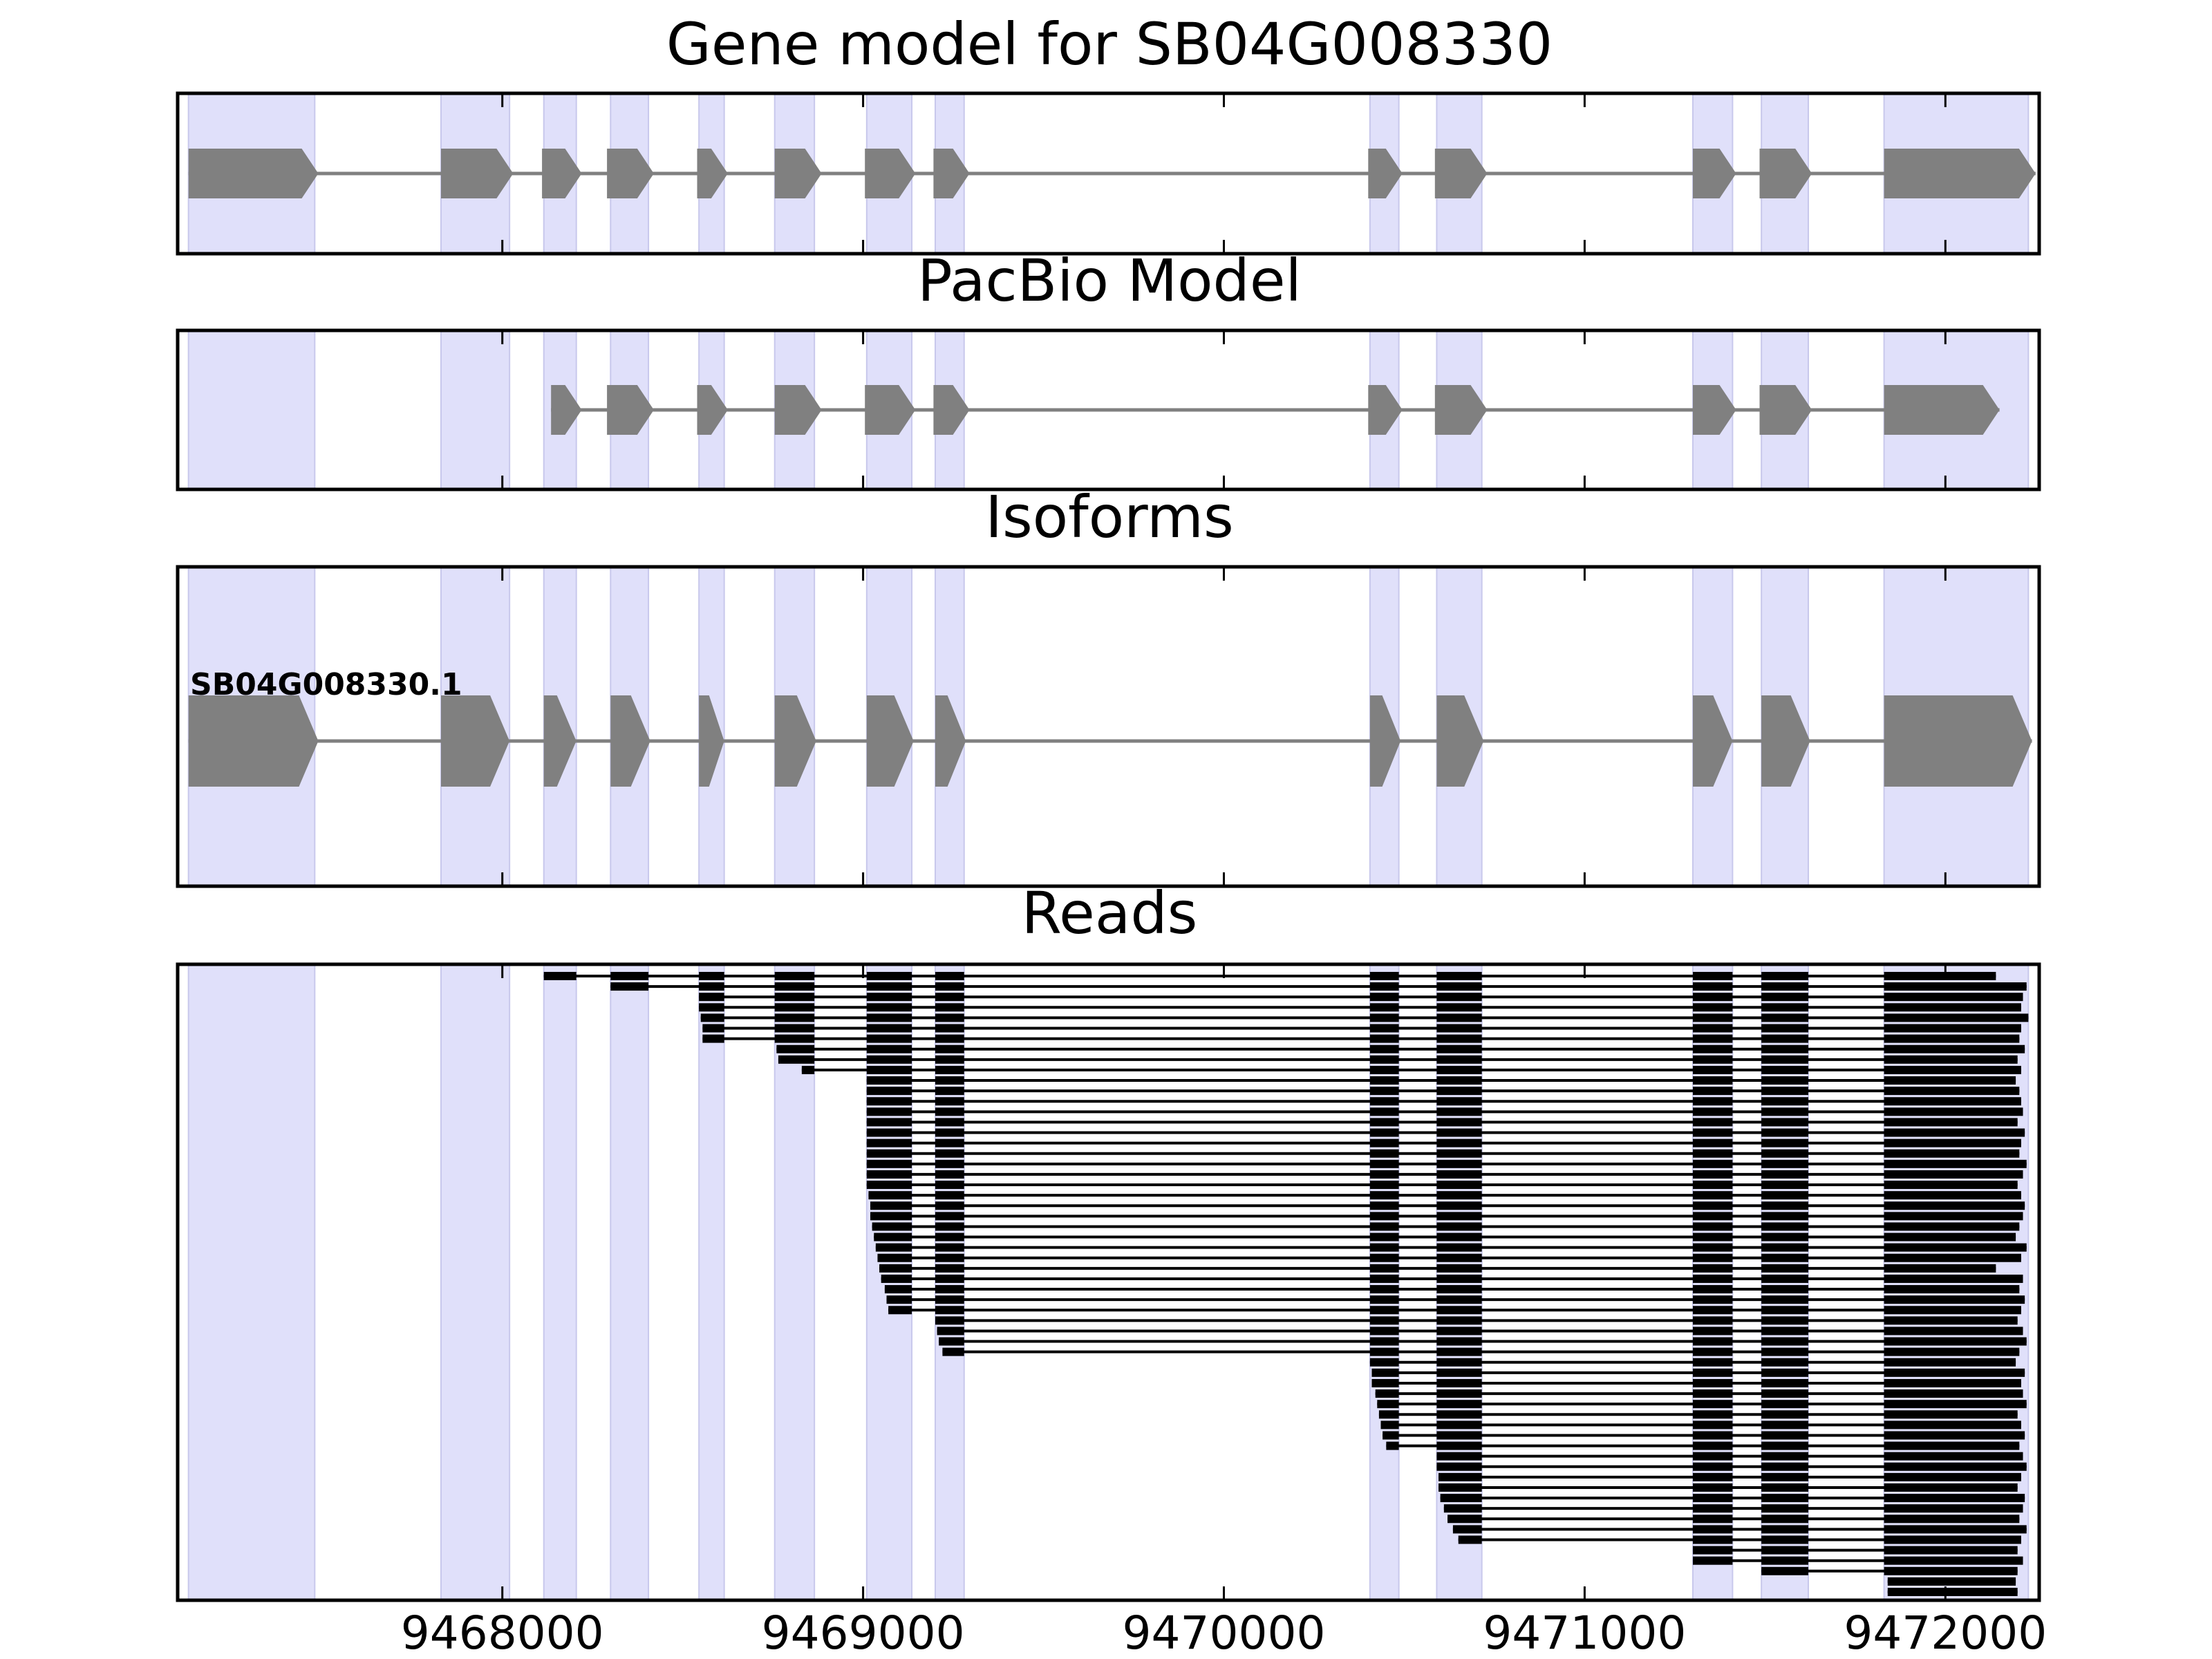  What do you see at coordinates (1224, 1633) in the screenshot?
I see `x-tick-label: 9470000` at bounding box center [1224, 1633].